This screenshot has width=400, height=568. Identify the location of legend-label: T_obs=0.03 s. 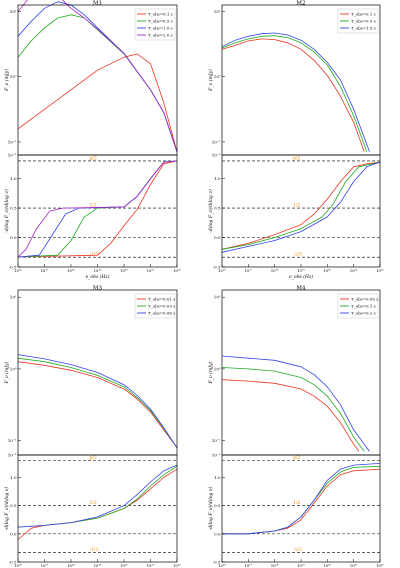
(161, 306).